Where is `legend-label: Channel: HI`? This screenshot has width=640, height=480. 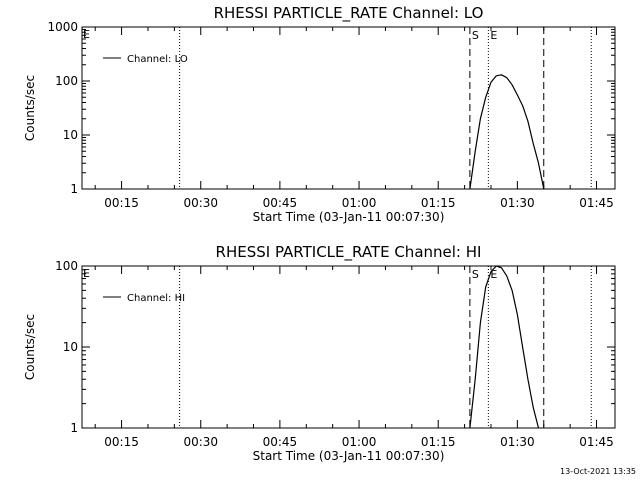 legend-label: Channel: HI is located at coordinates (156, 298).